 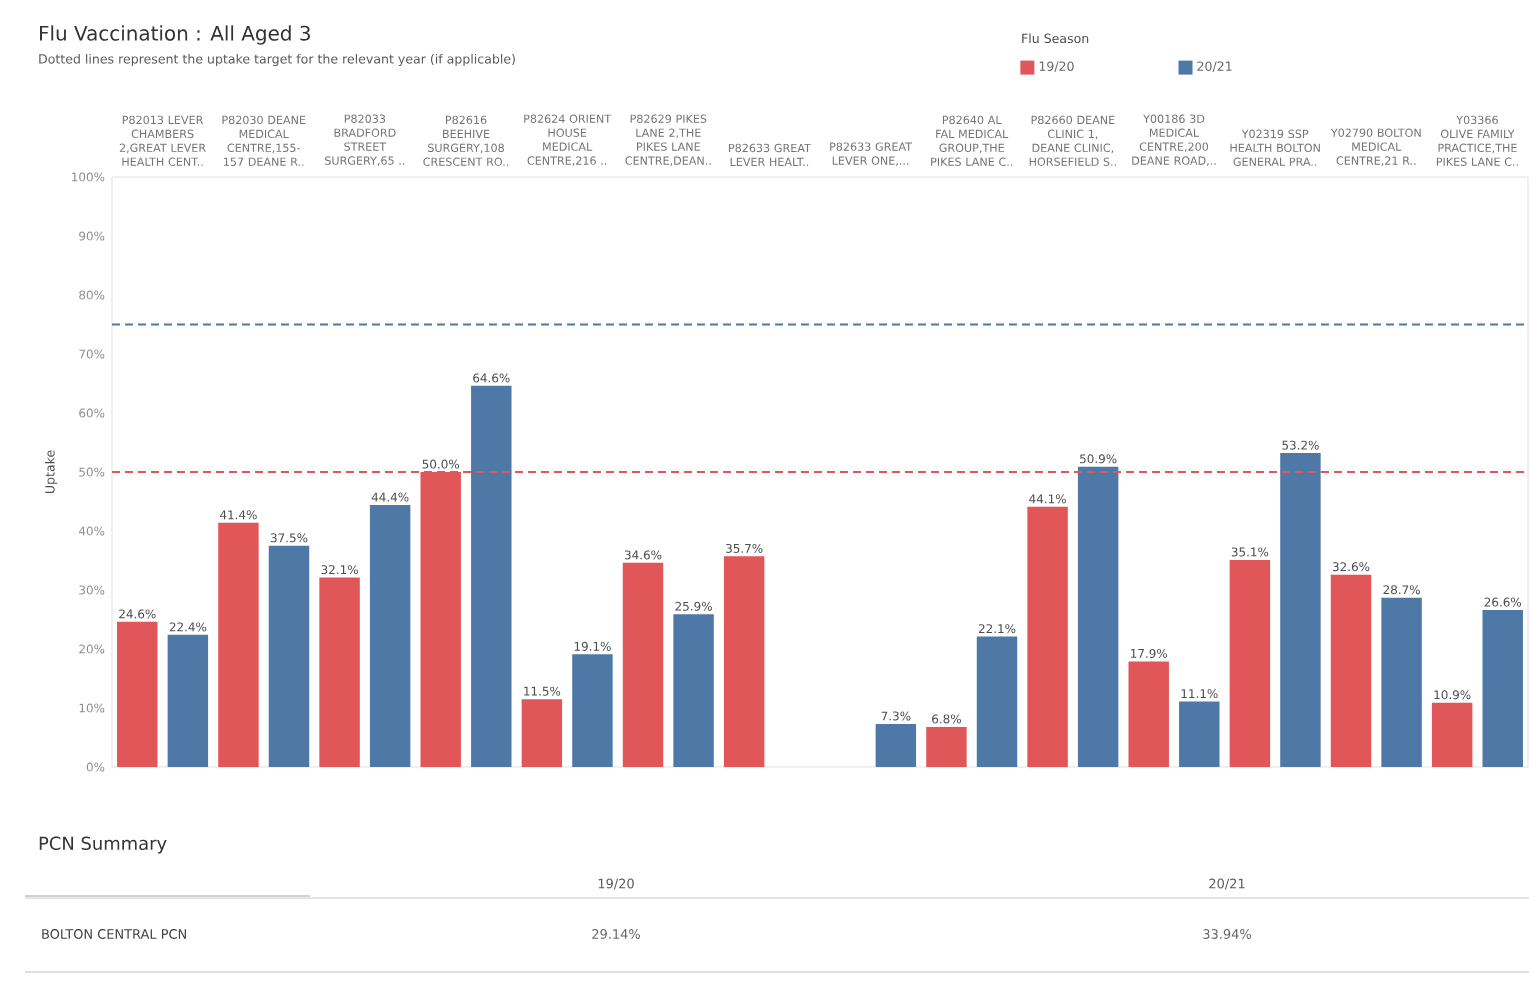 What do you see at coordinates (441, 464) in the screenshot?
I see `data-label: 50.0%` at bounding box center [441, 464].